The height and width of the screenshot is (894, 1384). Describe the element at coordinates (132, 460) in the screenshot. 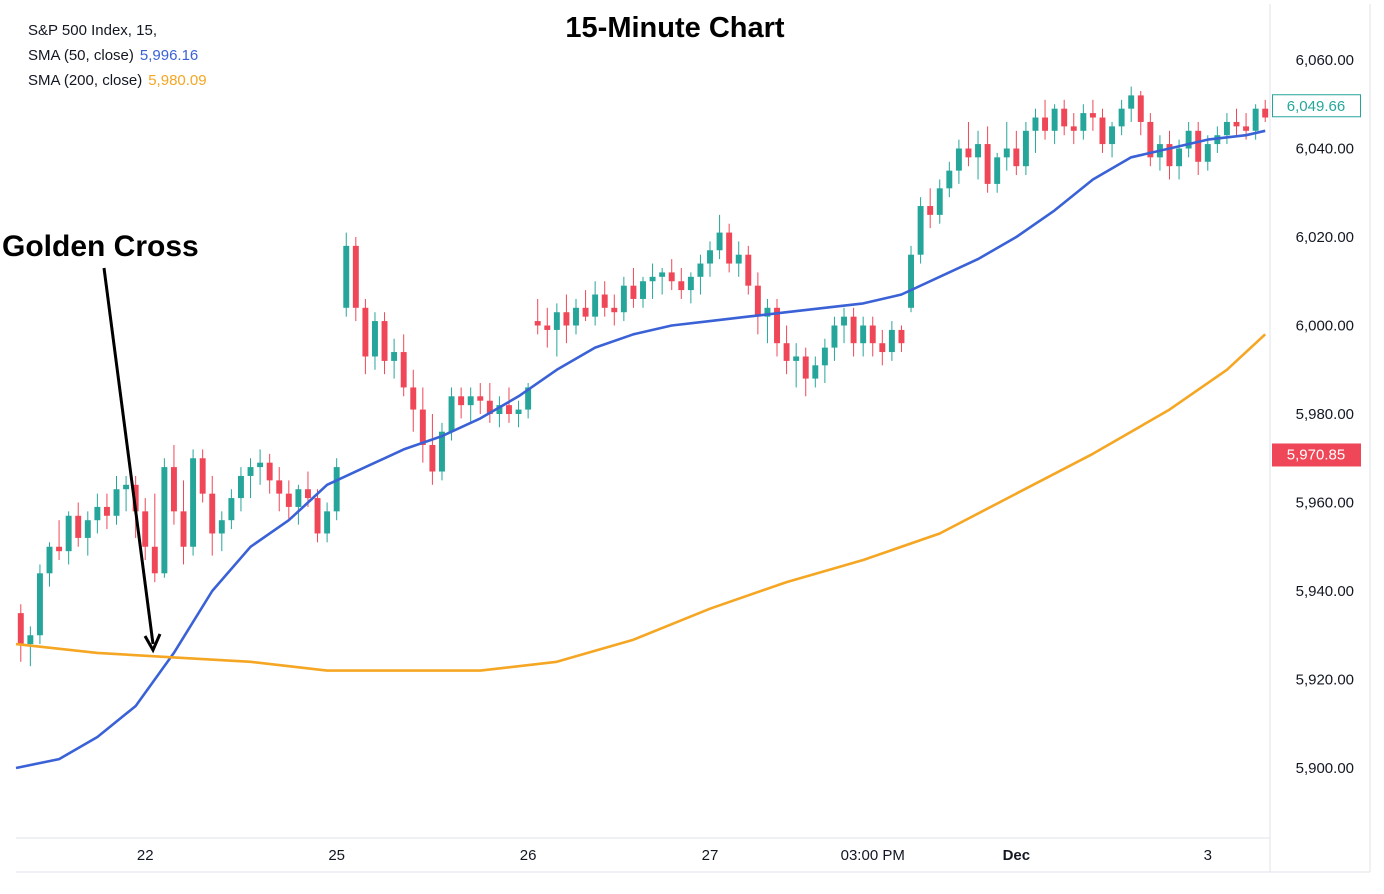

I see `golden-cross-arrow` at that location.